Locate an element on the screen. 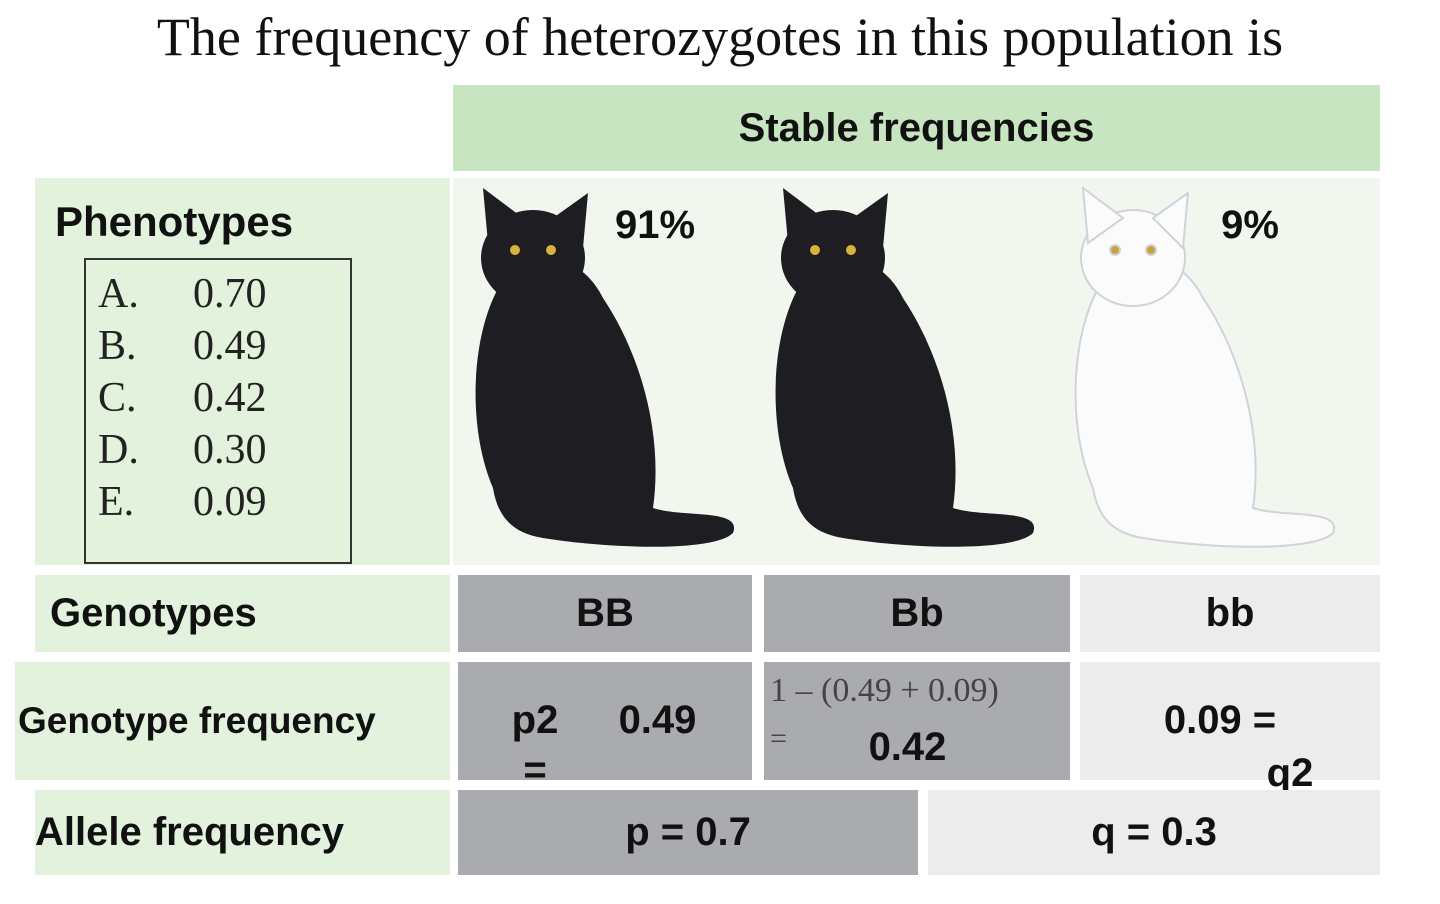 Image resolution: width=1440 pixels, height=904 pixels. symbol: q2 is located at coordinates (1290, 772).